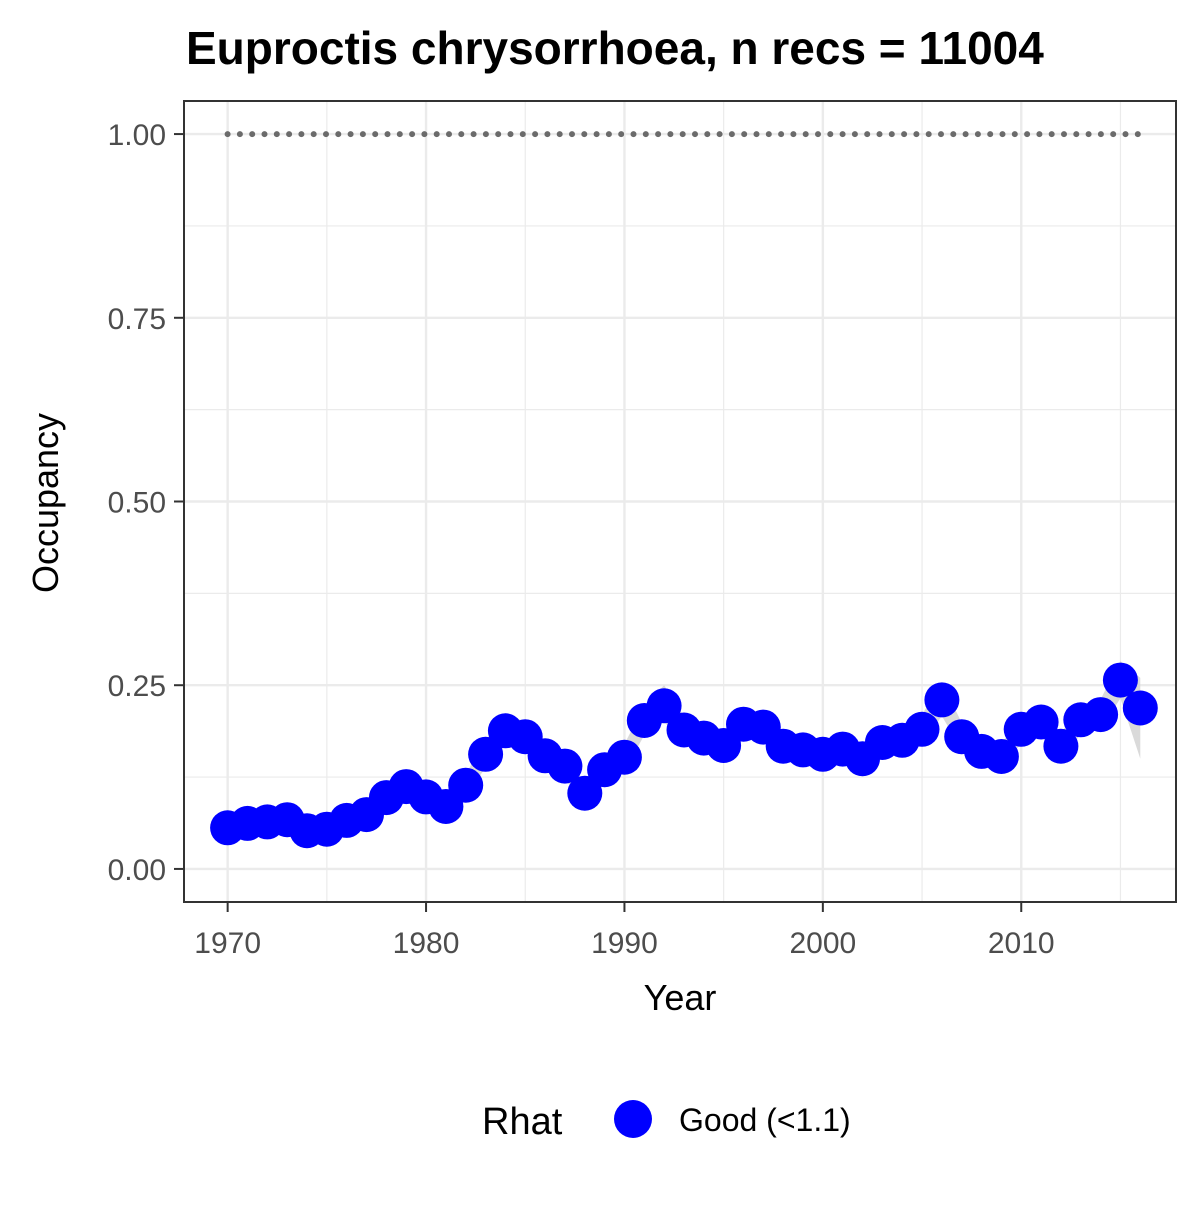 The height and width of the screenshot is (1205, 1200). I want to click on legend: Rhat Good (<1.1), so click(666, 1121).